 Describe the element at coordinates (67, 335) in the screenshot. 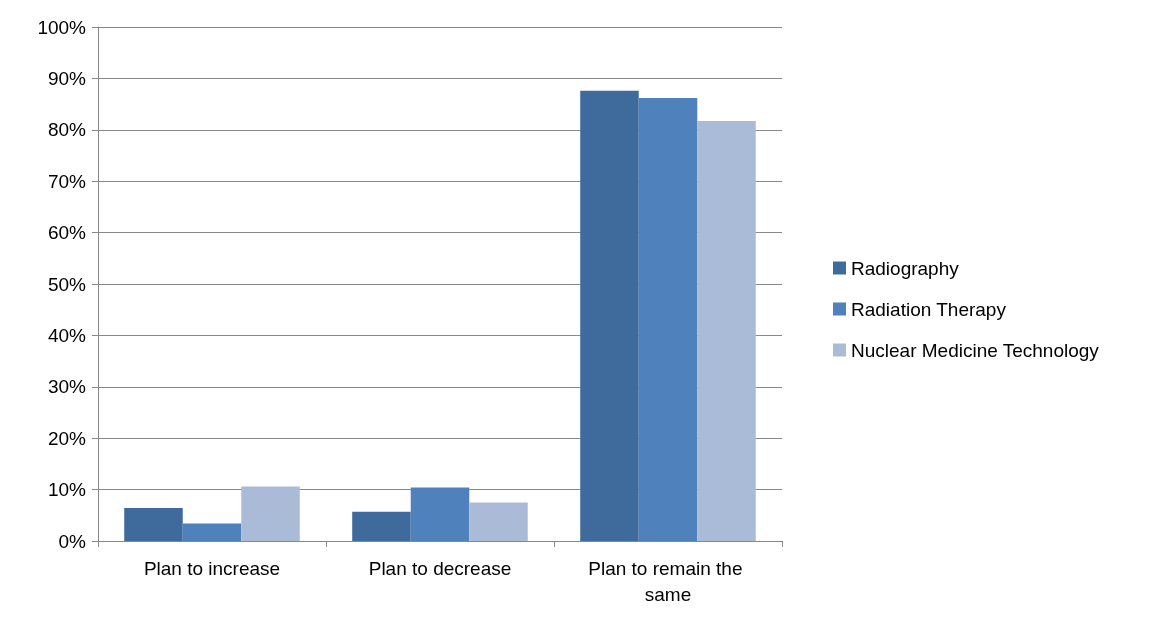

I see `y-tick-label: 40%` at that location.